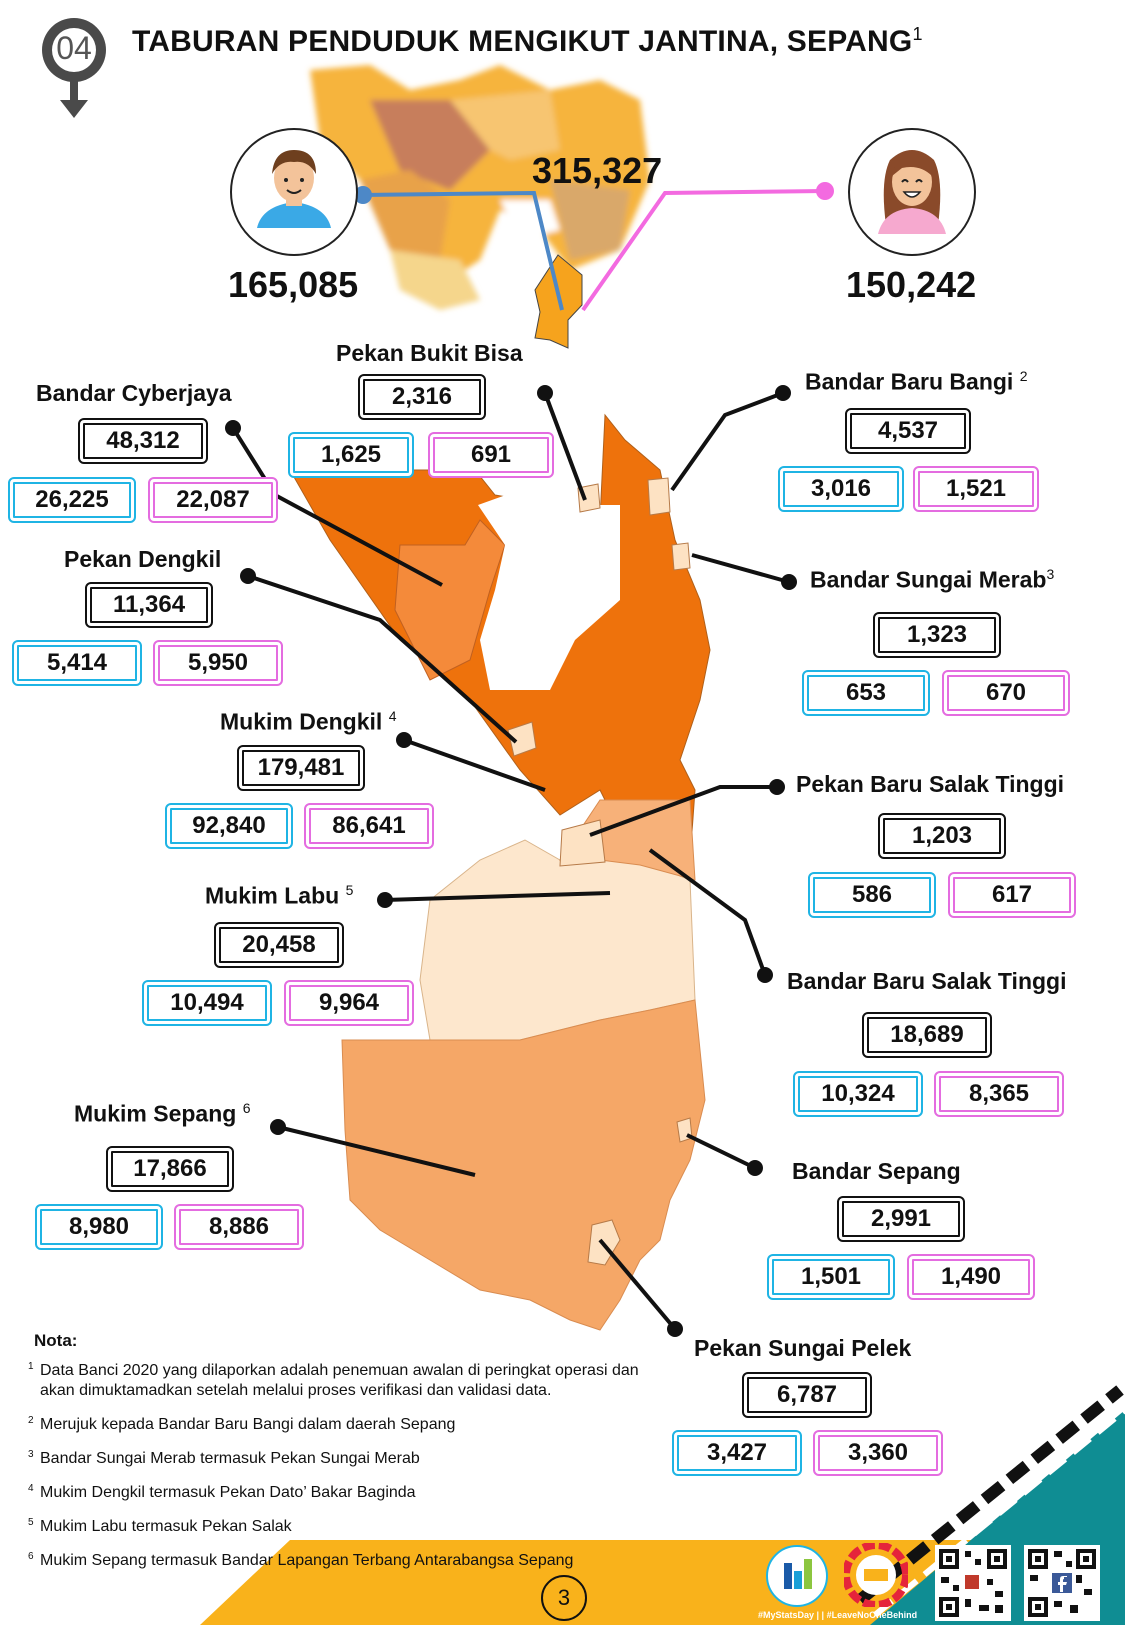 The height and width of the screenshot is (1625, 1125). I want to click on footer-hashtags: #MyStatsDay | | #LeaveNoOneBehind, so click(838, 1615).